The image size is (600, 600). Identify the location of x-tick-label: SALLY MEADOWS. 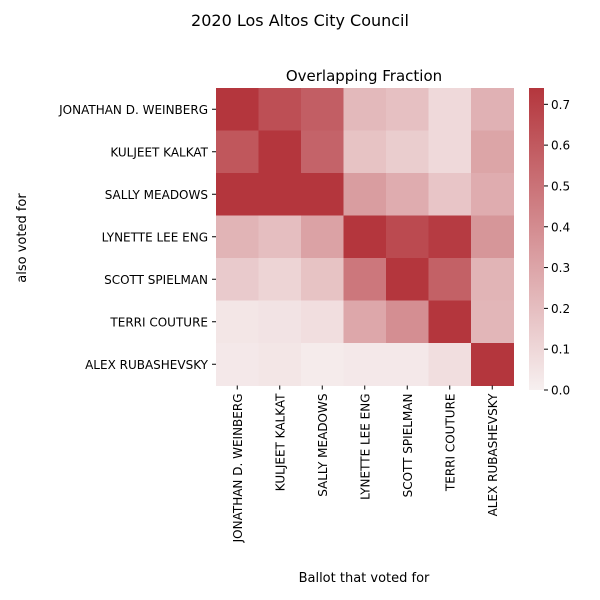
(323, 445).